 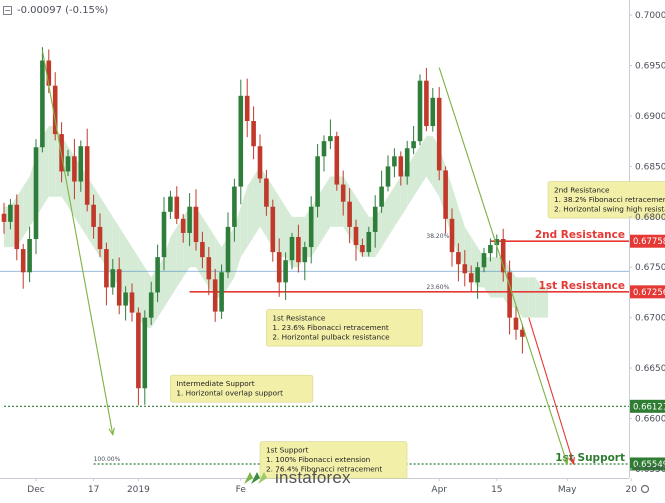 I want to click on price-label-box: 0.67256, so click(x=647, y=292).